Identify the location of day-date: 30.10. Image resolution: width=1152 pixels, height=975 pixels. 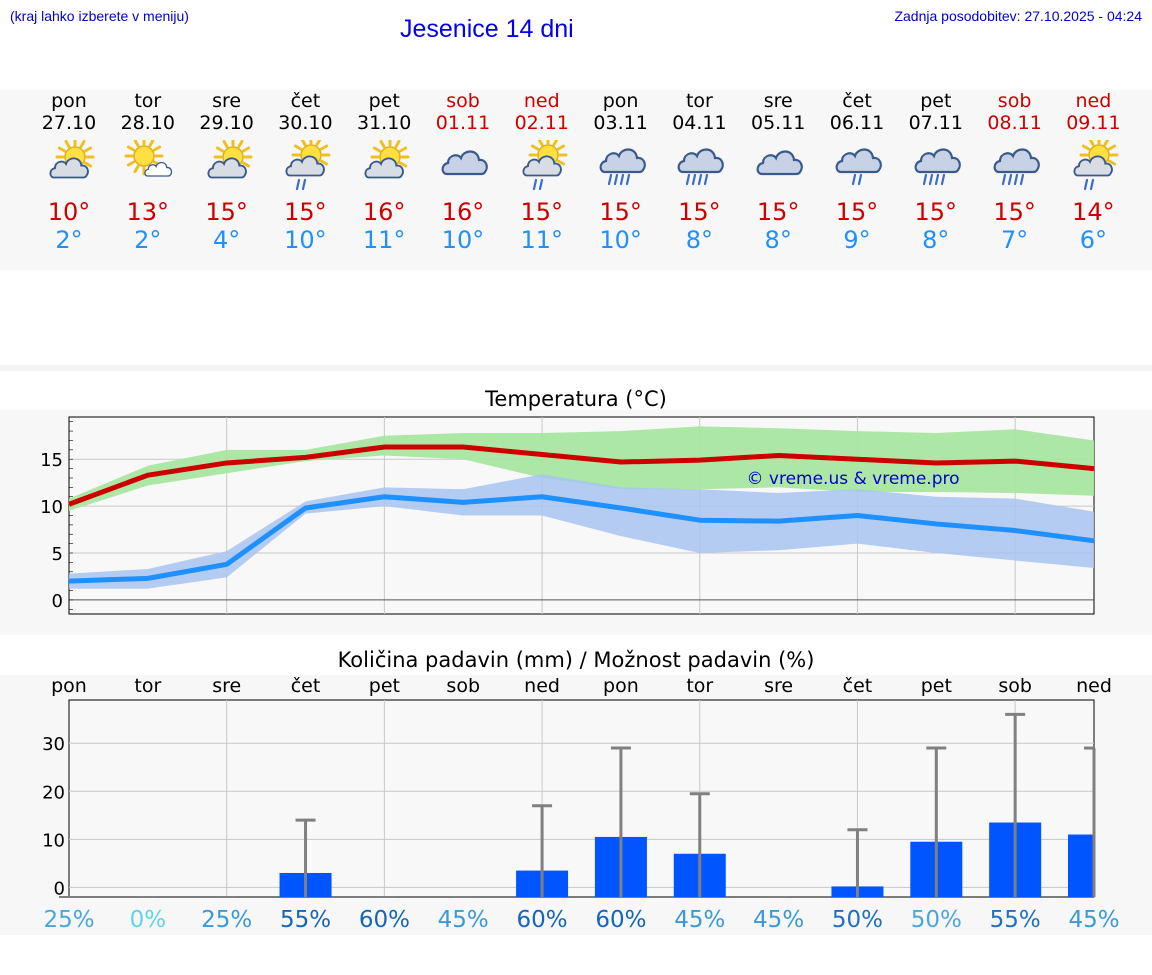
(305, 123).